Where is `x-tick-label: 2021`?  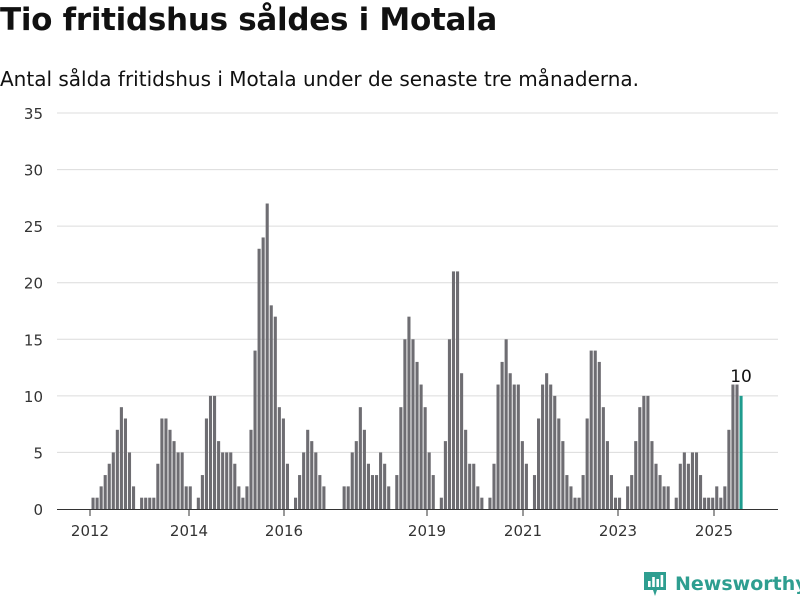
x-tick-label: 2021 is located at coordinates (523, 531).